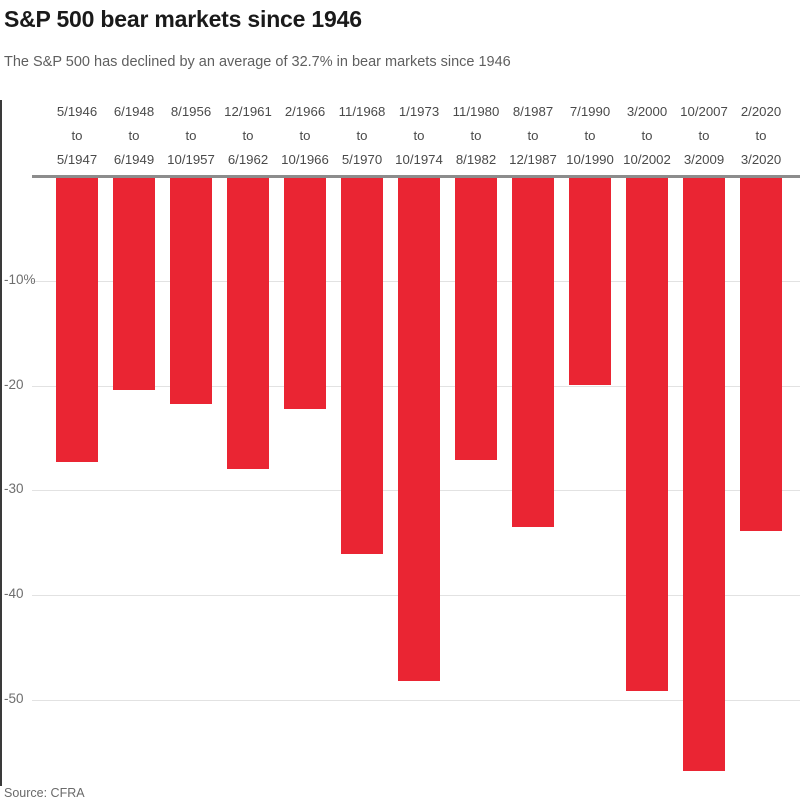  What do you see at coordinates (134, 159) in the screenshot?
I see `category-label-line: 6/1949` at bounding box center [134, 159].